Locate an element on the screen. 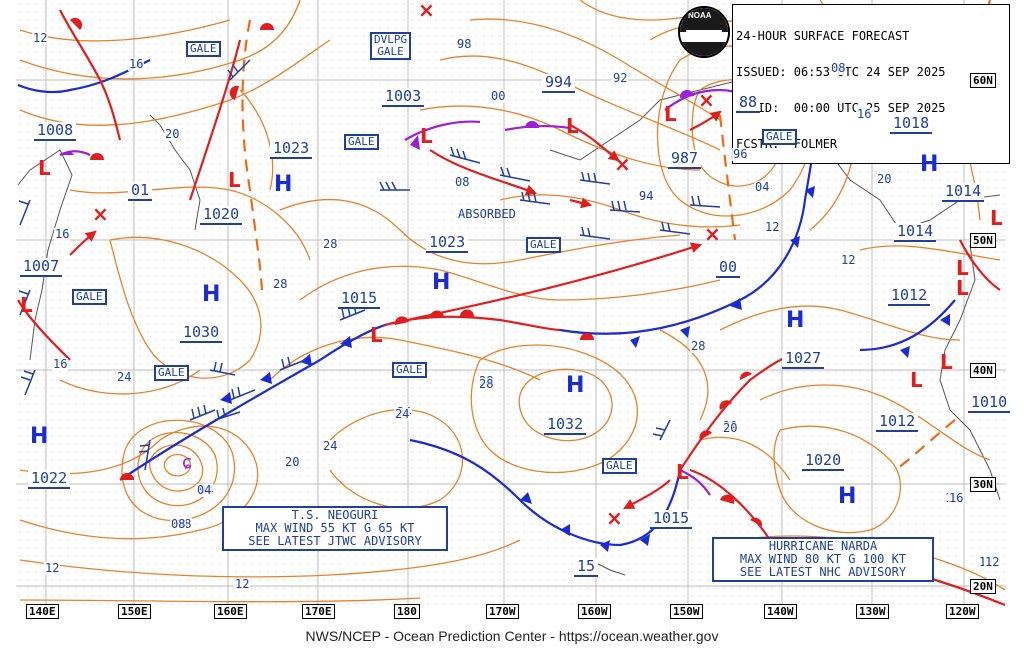  lon-label: 160W is located at coordinates (594, 611).